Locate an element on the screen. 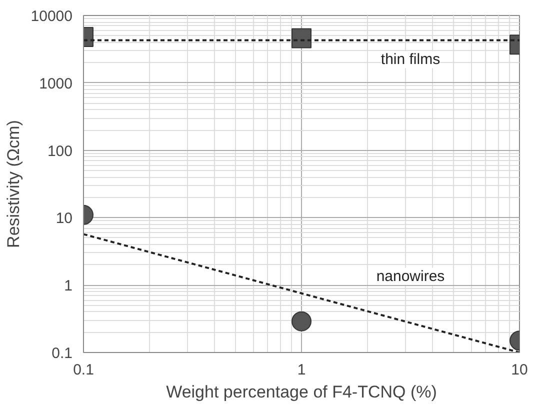  y-tick-label: 1 is located at coordinates (68, 286).